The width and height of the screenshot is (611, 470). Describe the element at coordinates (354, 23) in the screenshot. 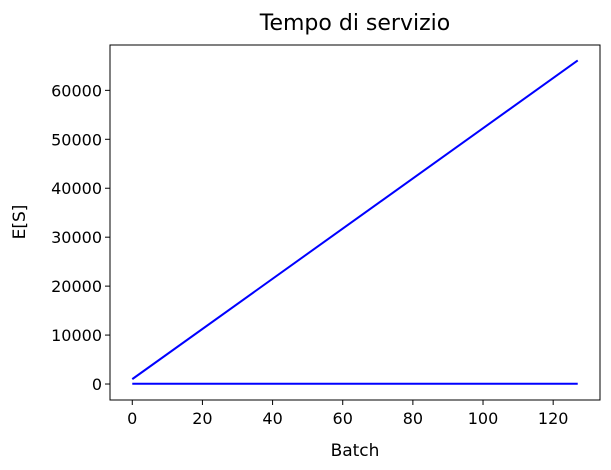

I see `chart-title: Tempo di servizio` at that location.